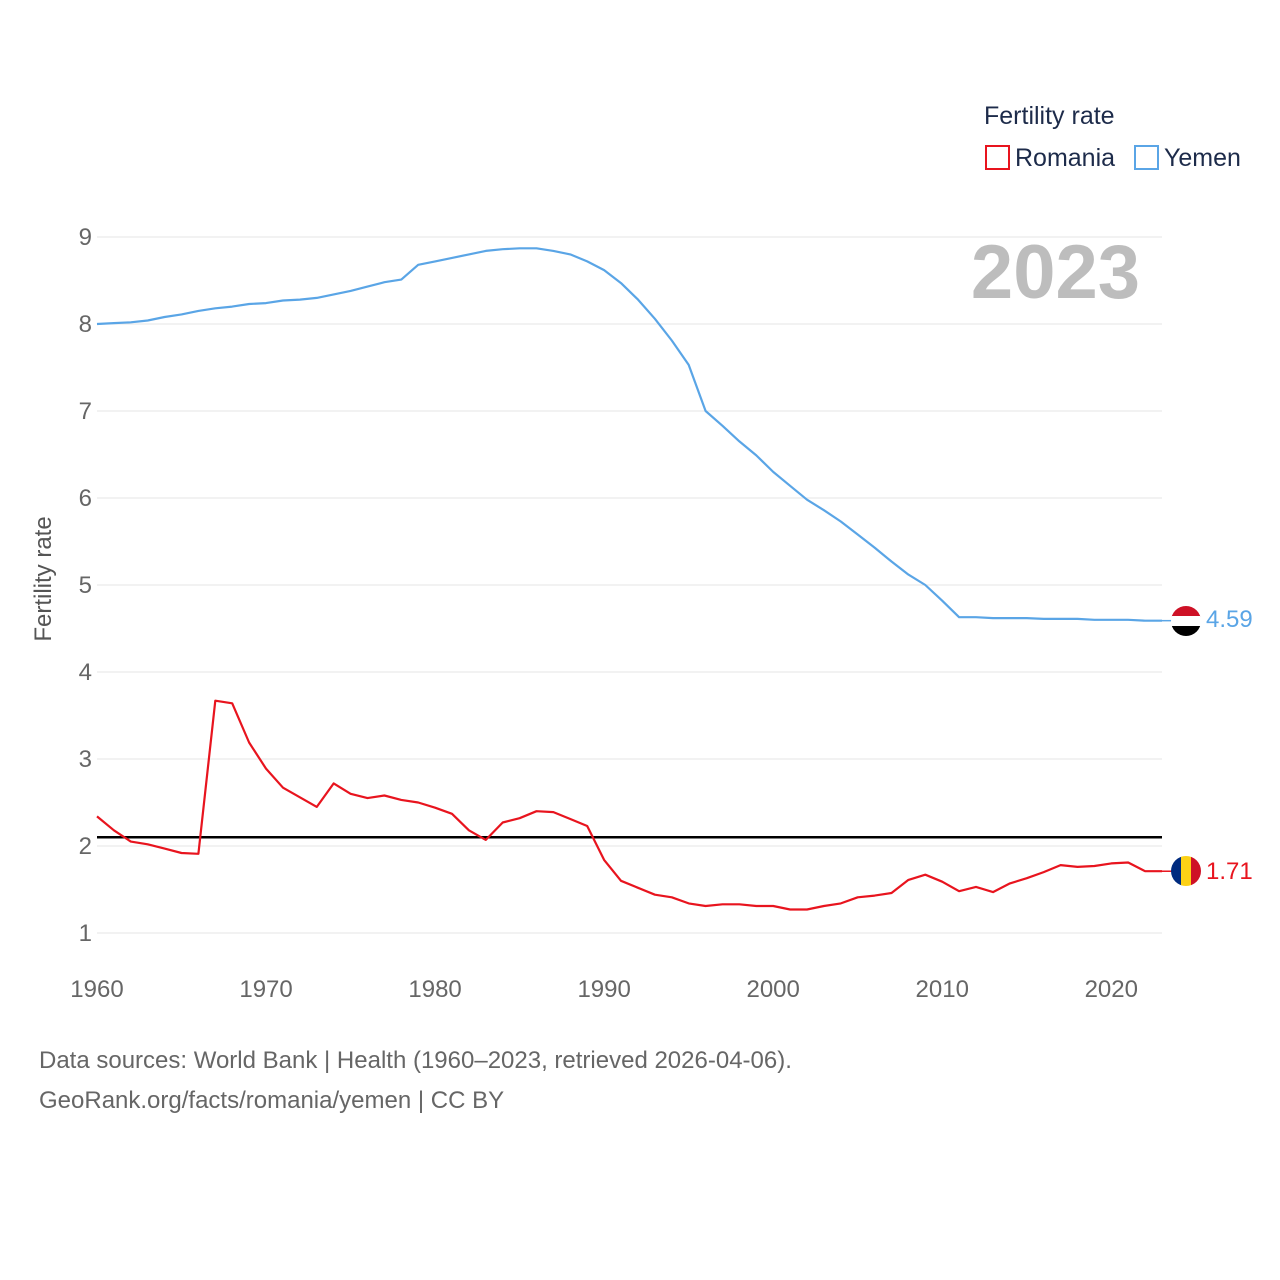 Image resolution: width=1280 pixels, height=1280 pixels. Describe the element at coordinates (85, 933) in the screenshot. I see `y-tick-label: 1` at that location.